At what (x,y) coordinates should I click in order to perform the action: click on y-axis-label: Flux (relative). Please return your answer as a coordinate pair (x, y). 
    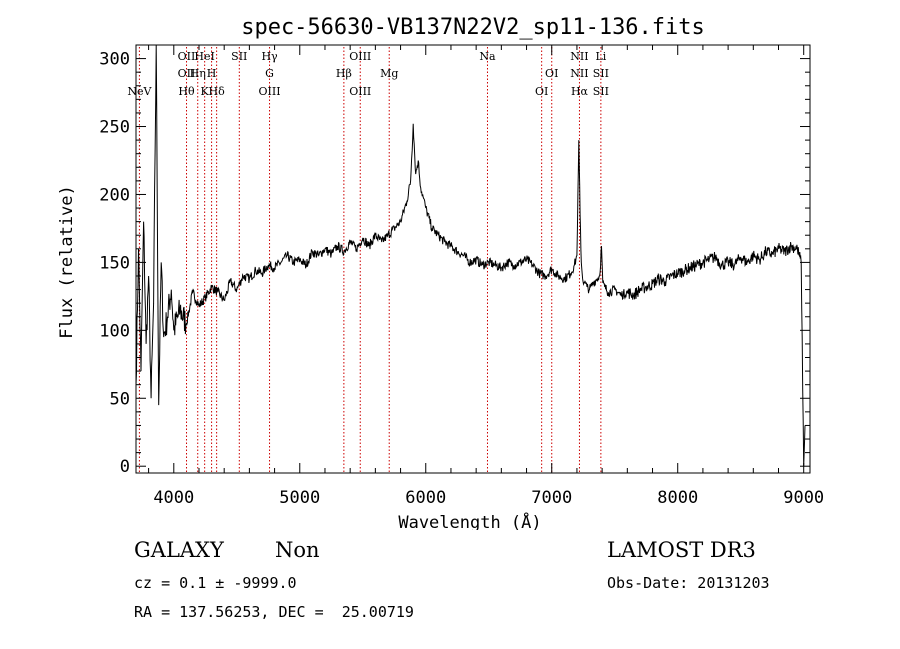
    Looking at the image, I should click on (67, 262).